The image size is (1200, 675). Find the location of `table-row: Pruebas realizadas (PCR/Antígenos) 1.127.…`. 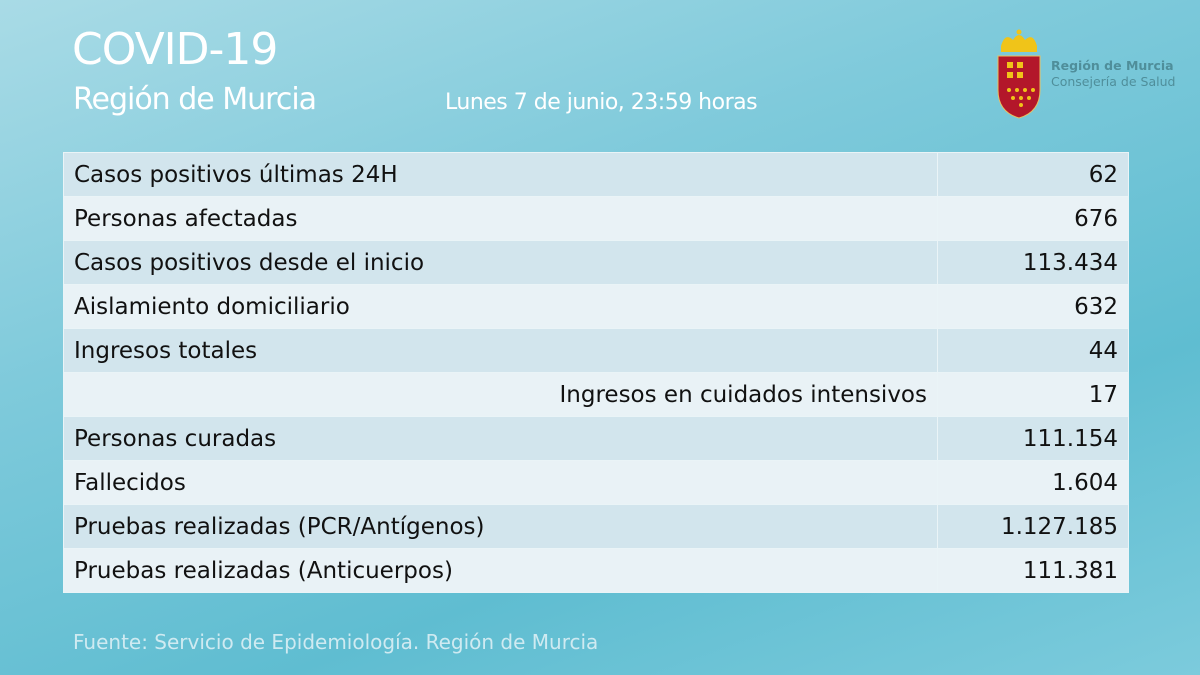

table-row: Pruebas realizadas (PCR/Antígenos) 1.127.… is located at coordinates (596, 526).